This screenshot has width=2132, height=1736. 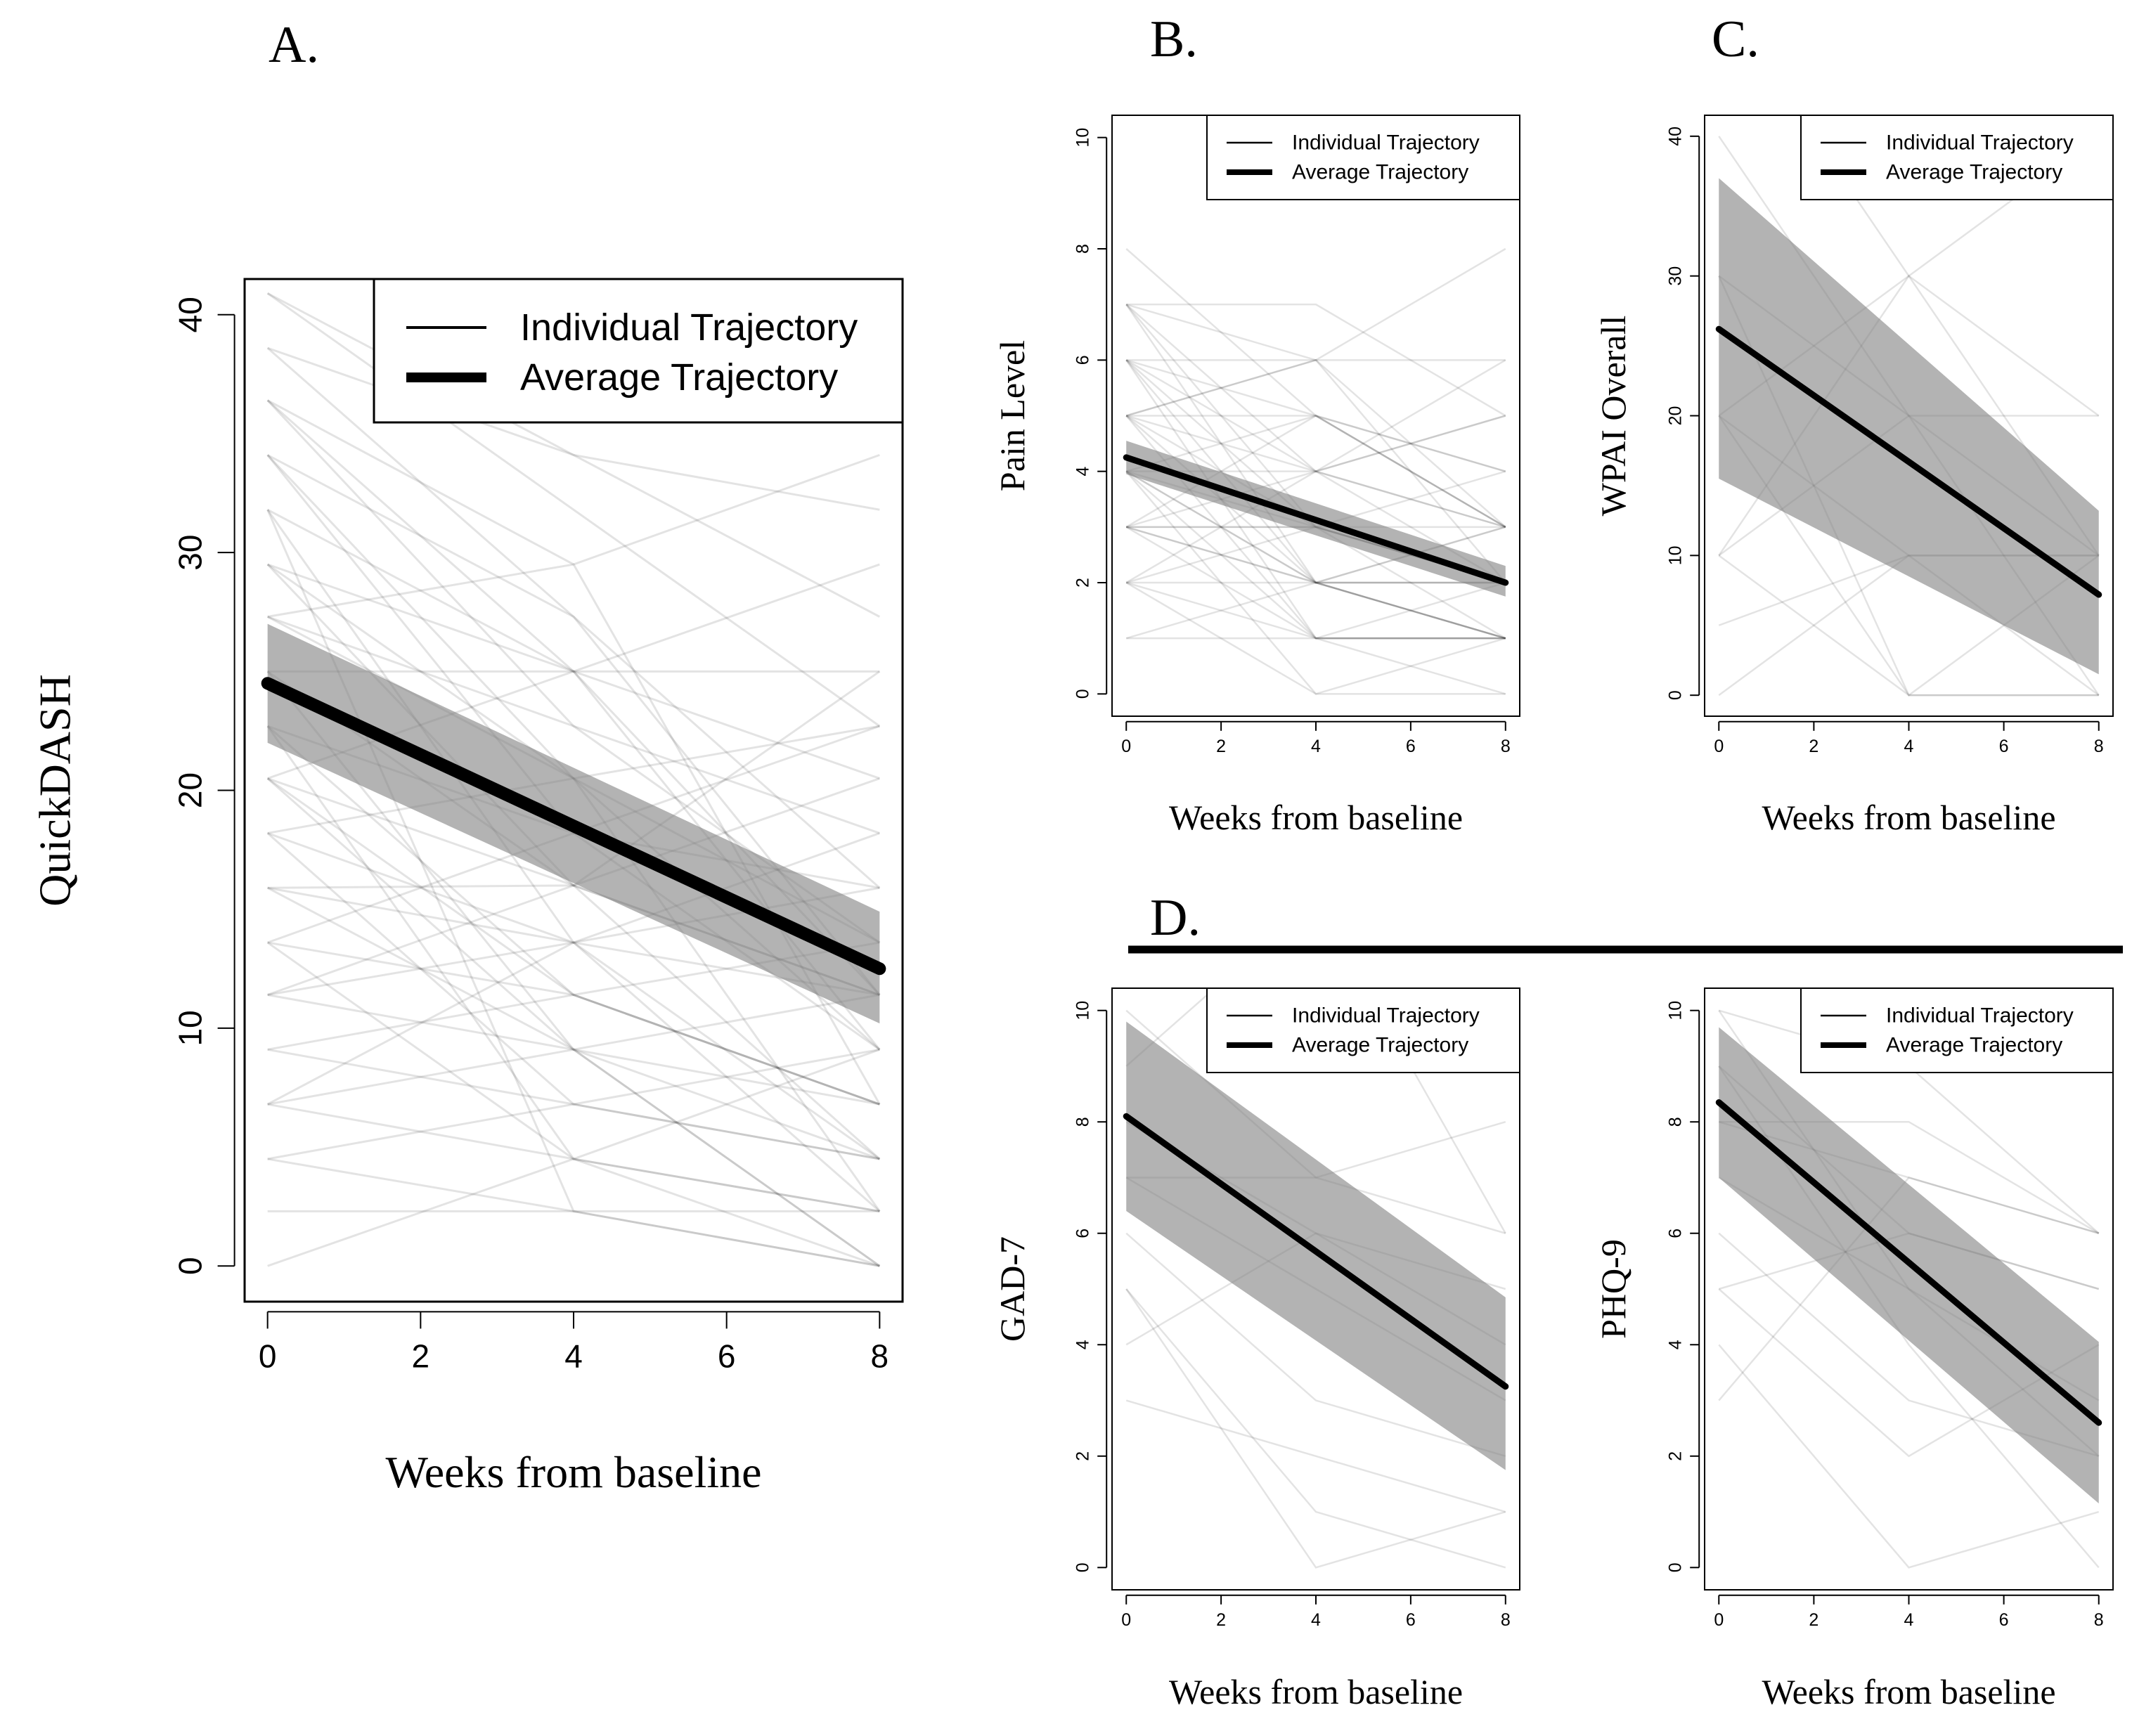 I want to click on panel-label: C., so click(x=1735, y=39).